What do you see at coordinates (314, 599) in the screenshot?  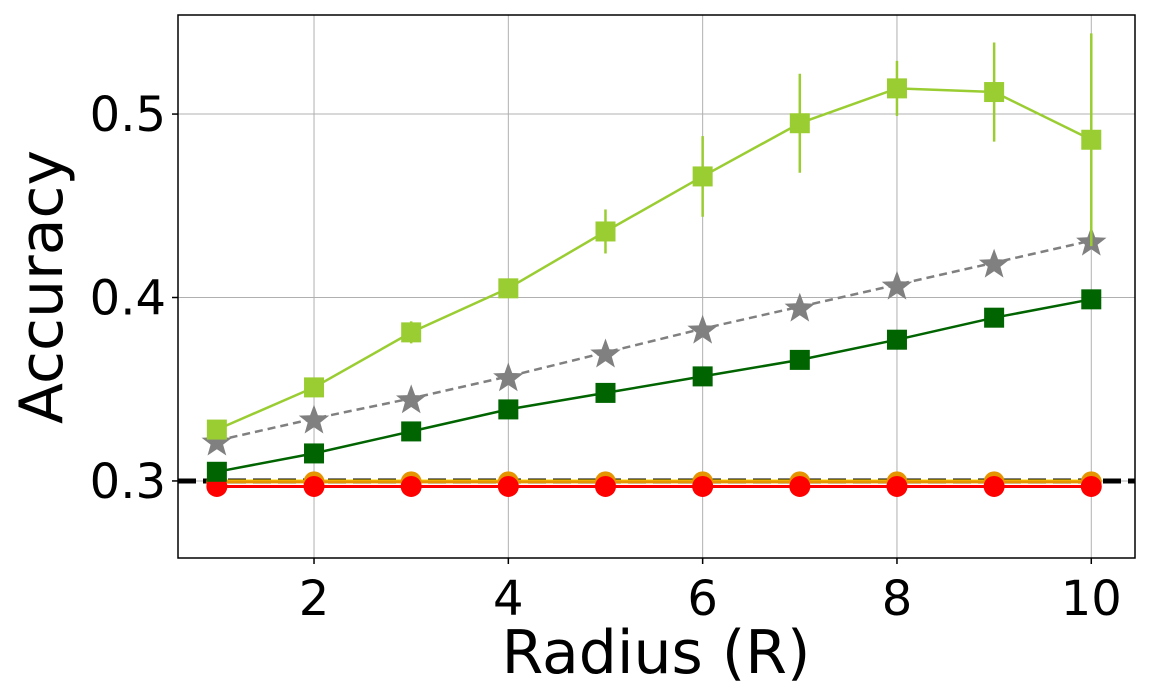 I see `x-tick-label: 2` at bounding box center [314, 599].